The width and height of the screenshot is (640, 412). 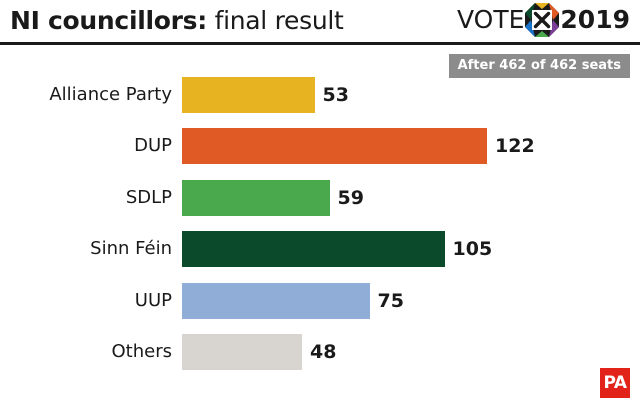 I want to click on category-label-dup: DUP, so click(x=153, y=146).